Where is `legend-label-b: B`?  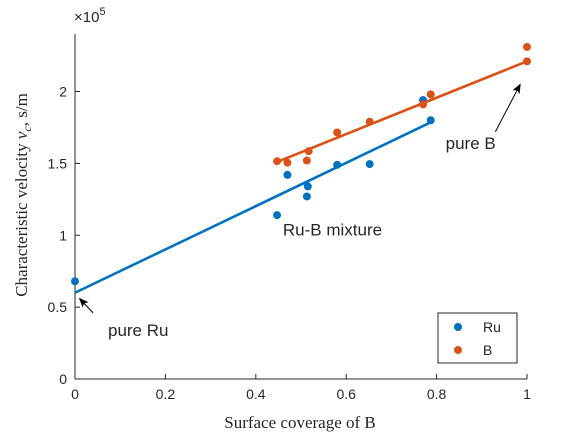 legend-label-b: B is located at coordinates (487, 350).